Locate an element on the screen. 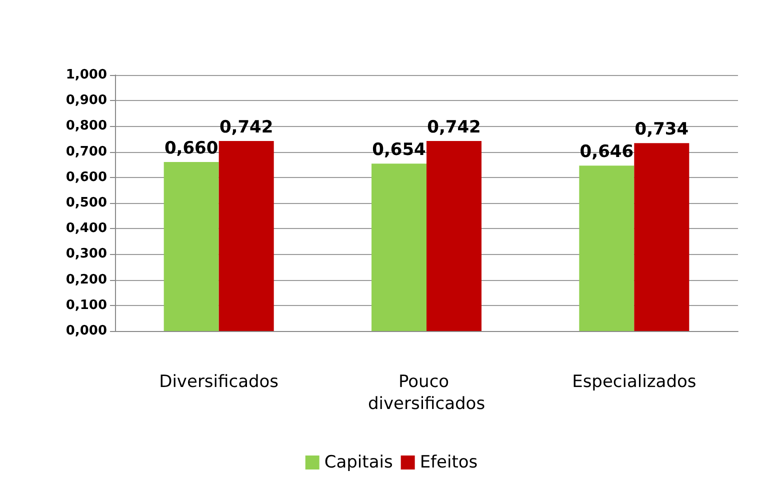 This screenshot has width=783, height=501. x-tick-label: Especializados is located at coordinates (634, 382).